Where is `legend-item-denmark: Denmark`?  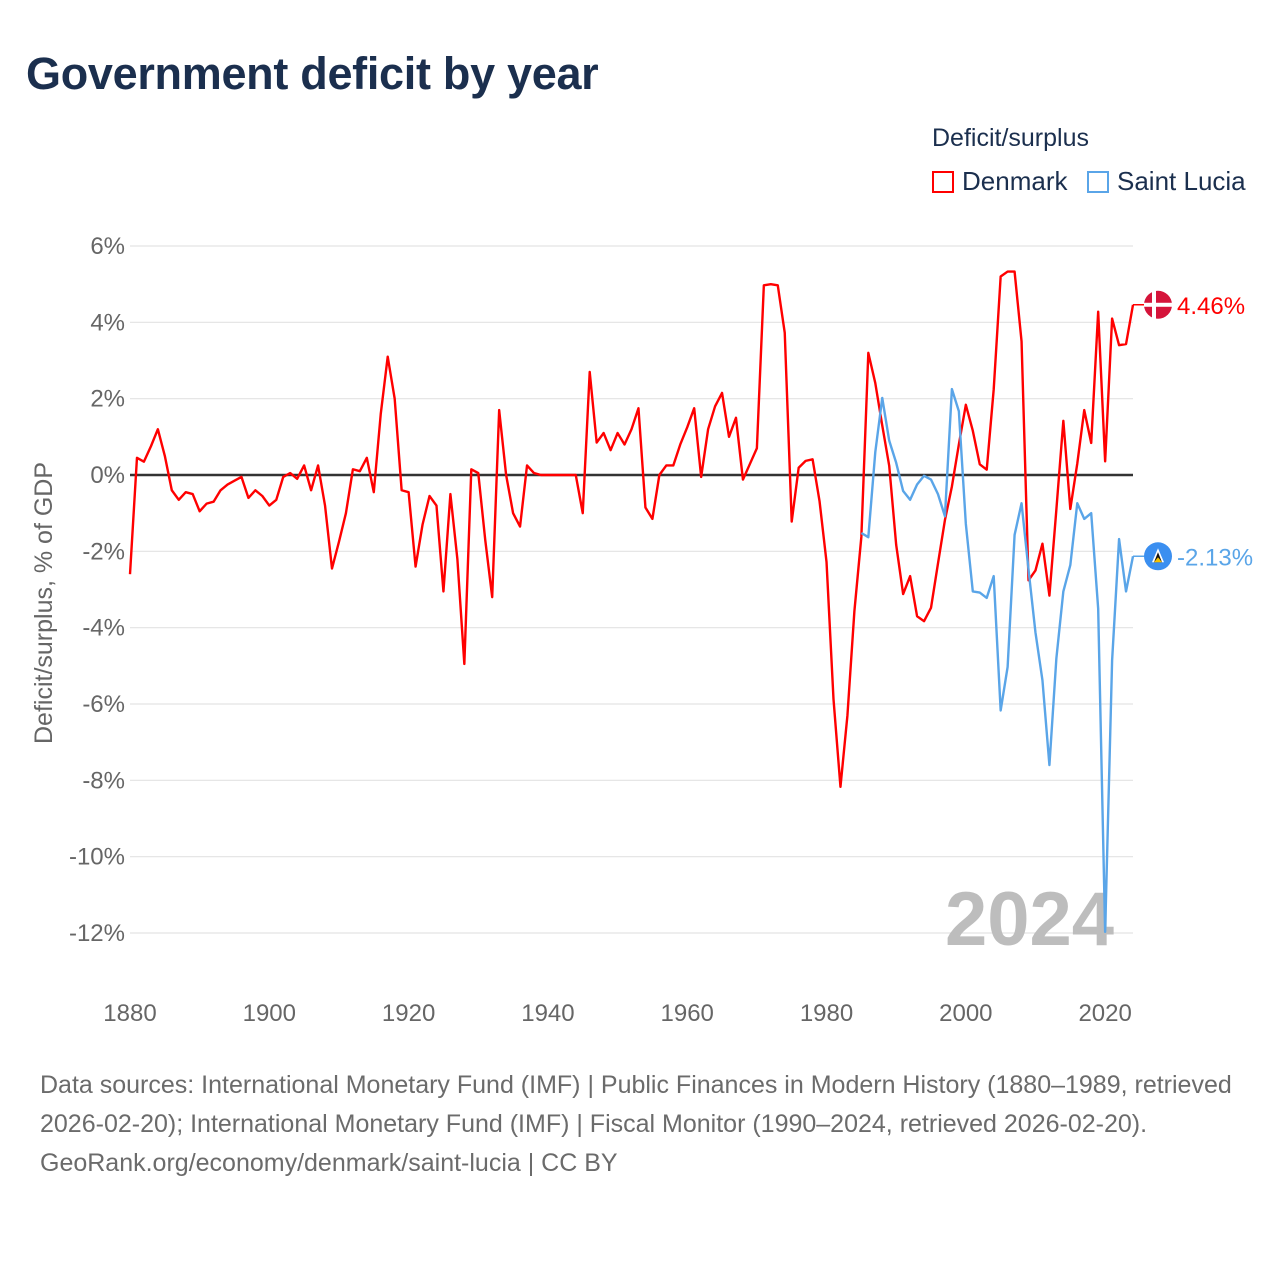
legend-item-denmark: Denmark is located at coordinates (999, 181).